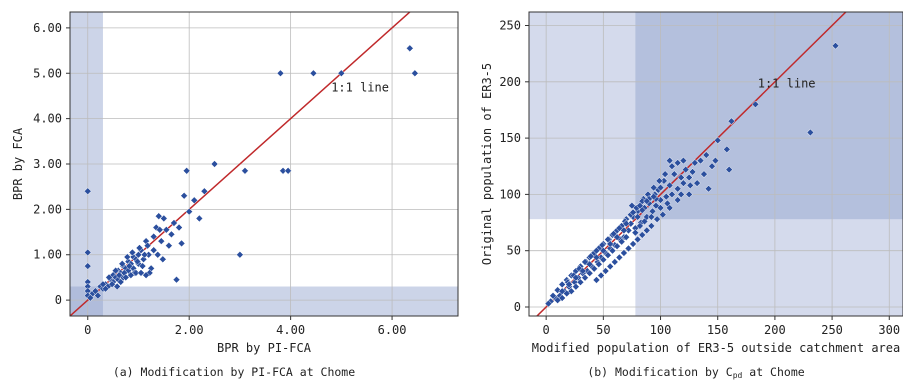  I want to click on x-tick-label: 2.00, so click(189, 330).